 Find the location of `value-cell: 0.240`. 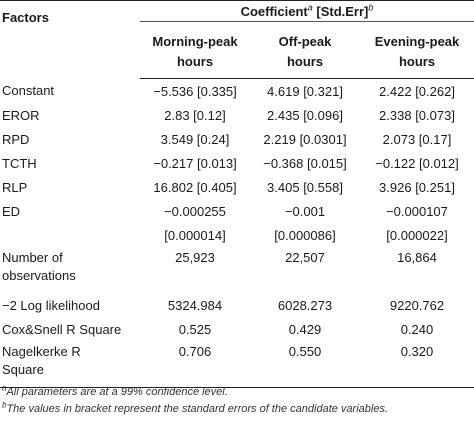

value-cell: 0.240 is located at coordinates (417, 329).